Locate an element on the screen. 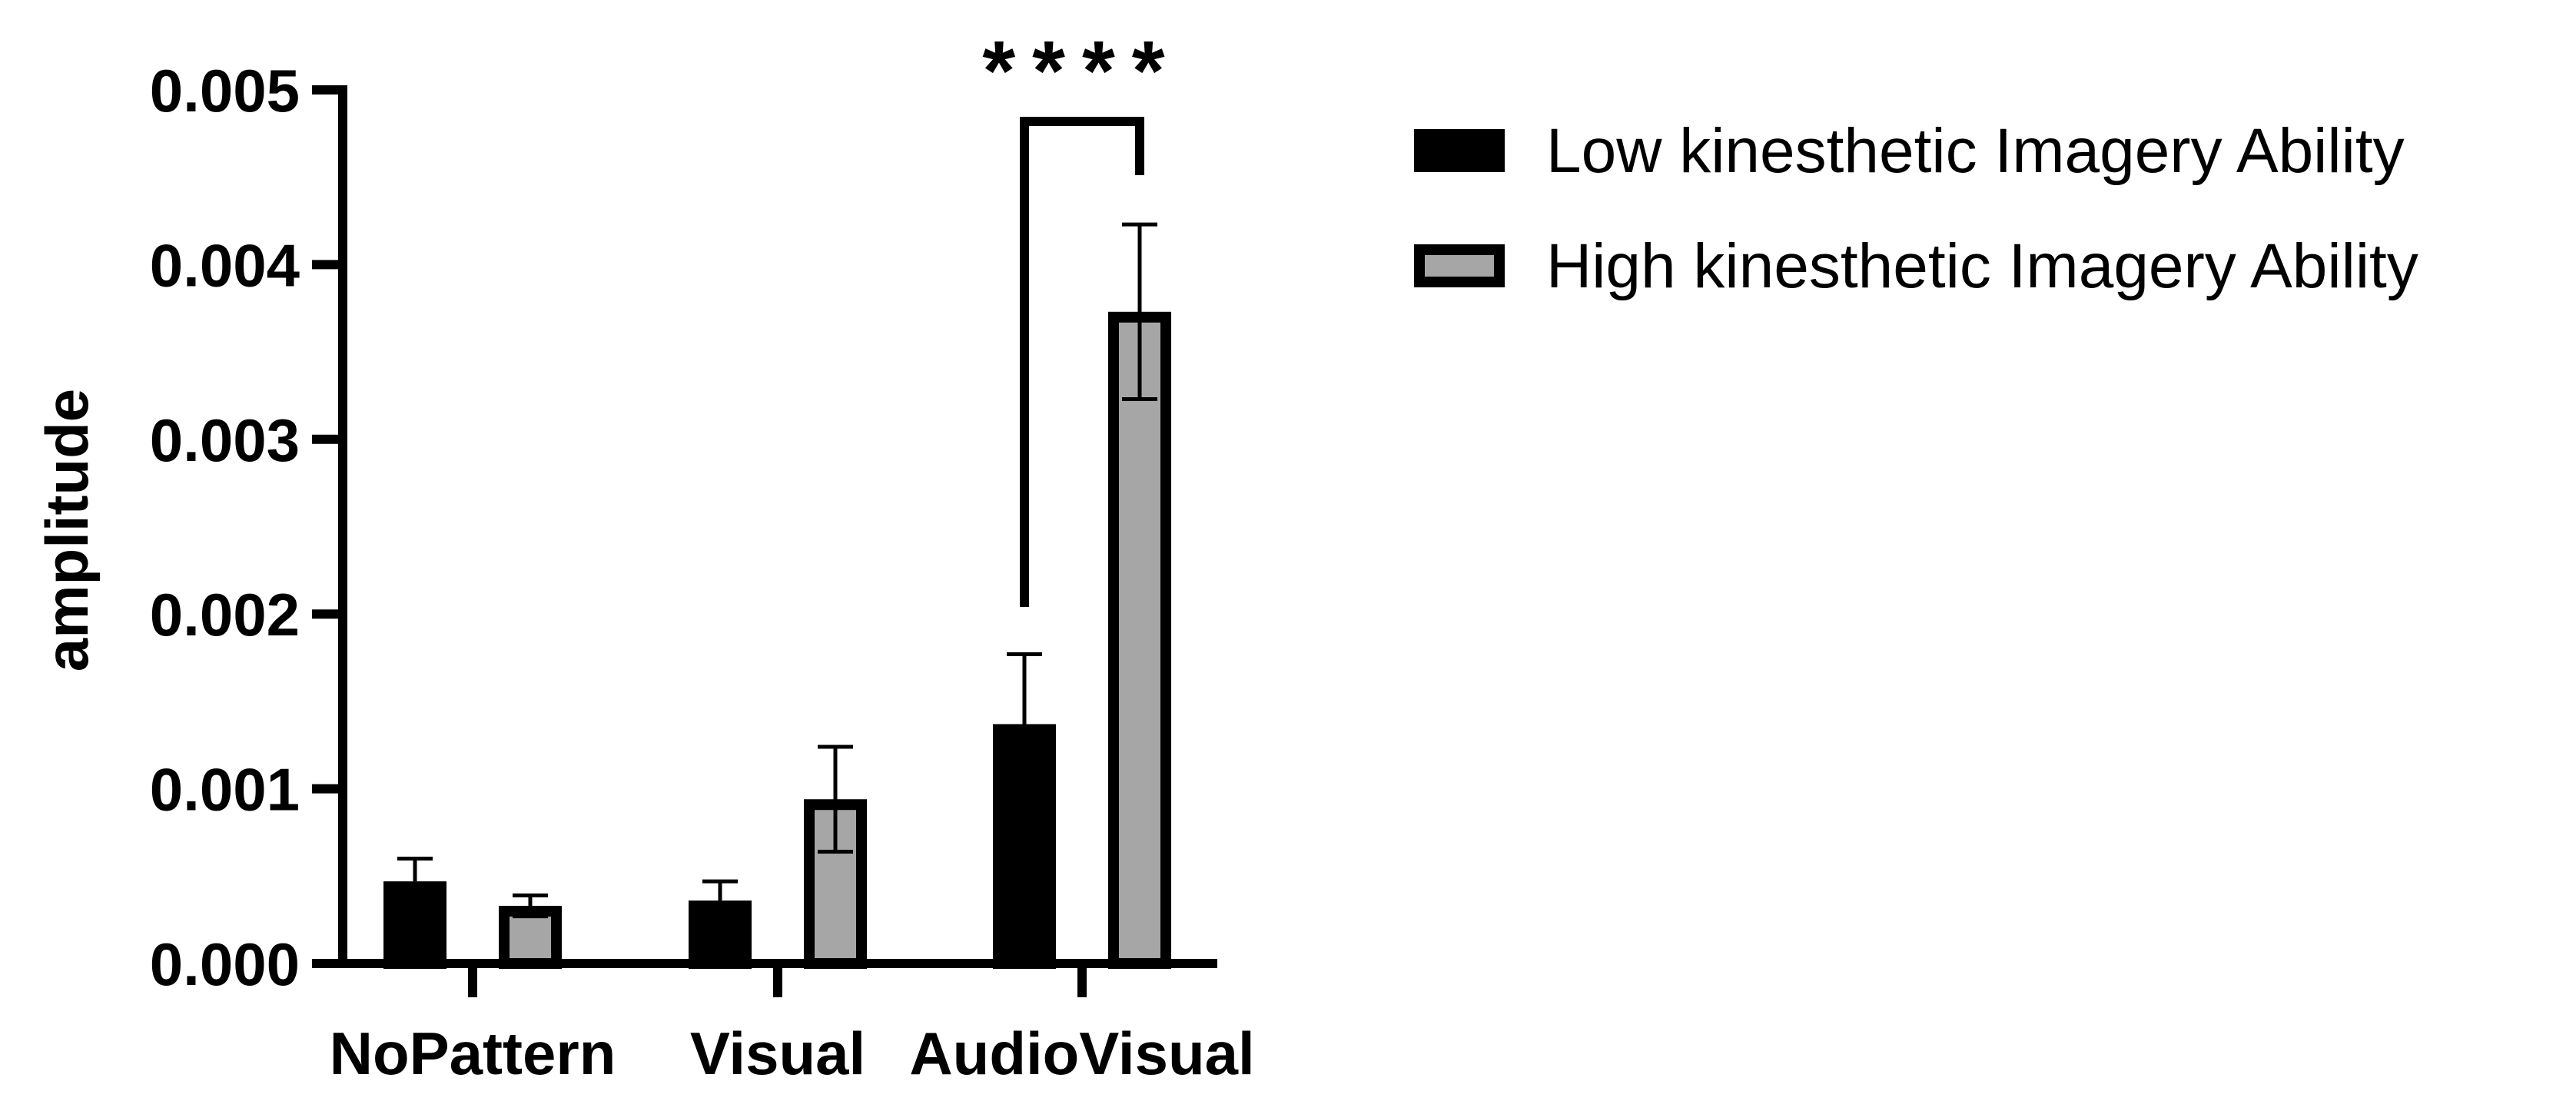 Image resolution: width=2576 pixels, height=1101 pixels. significance-bracket is located at coordinates (1082, 362).